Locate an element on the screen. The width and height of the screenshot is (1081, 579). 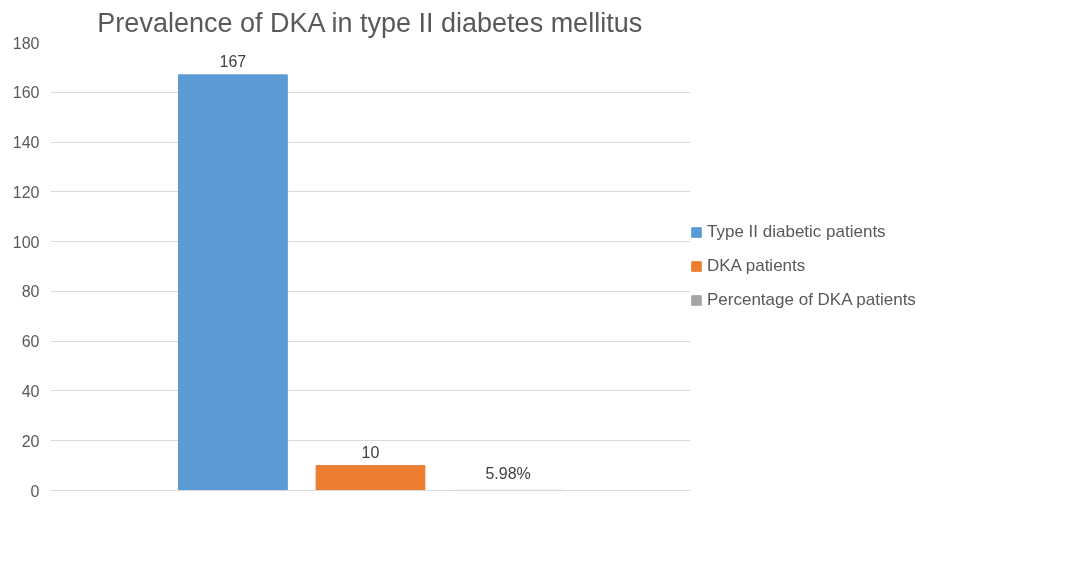
legend-label: DKA patients is located at coordinates (757, 266).